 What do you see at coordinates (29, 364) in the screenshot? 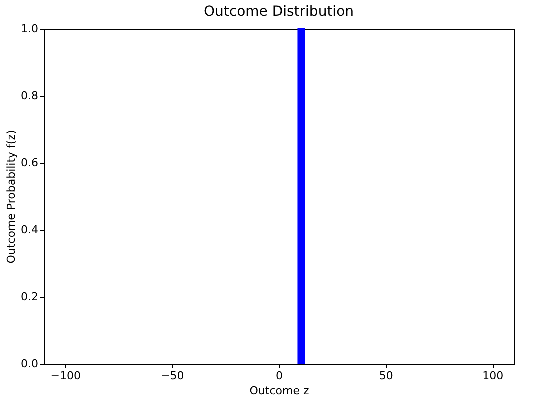
I see `y-tick-label: 0.0` at bounding box center [29, 364].